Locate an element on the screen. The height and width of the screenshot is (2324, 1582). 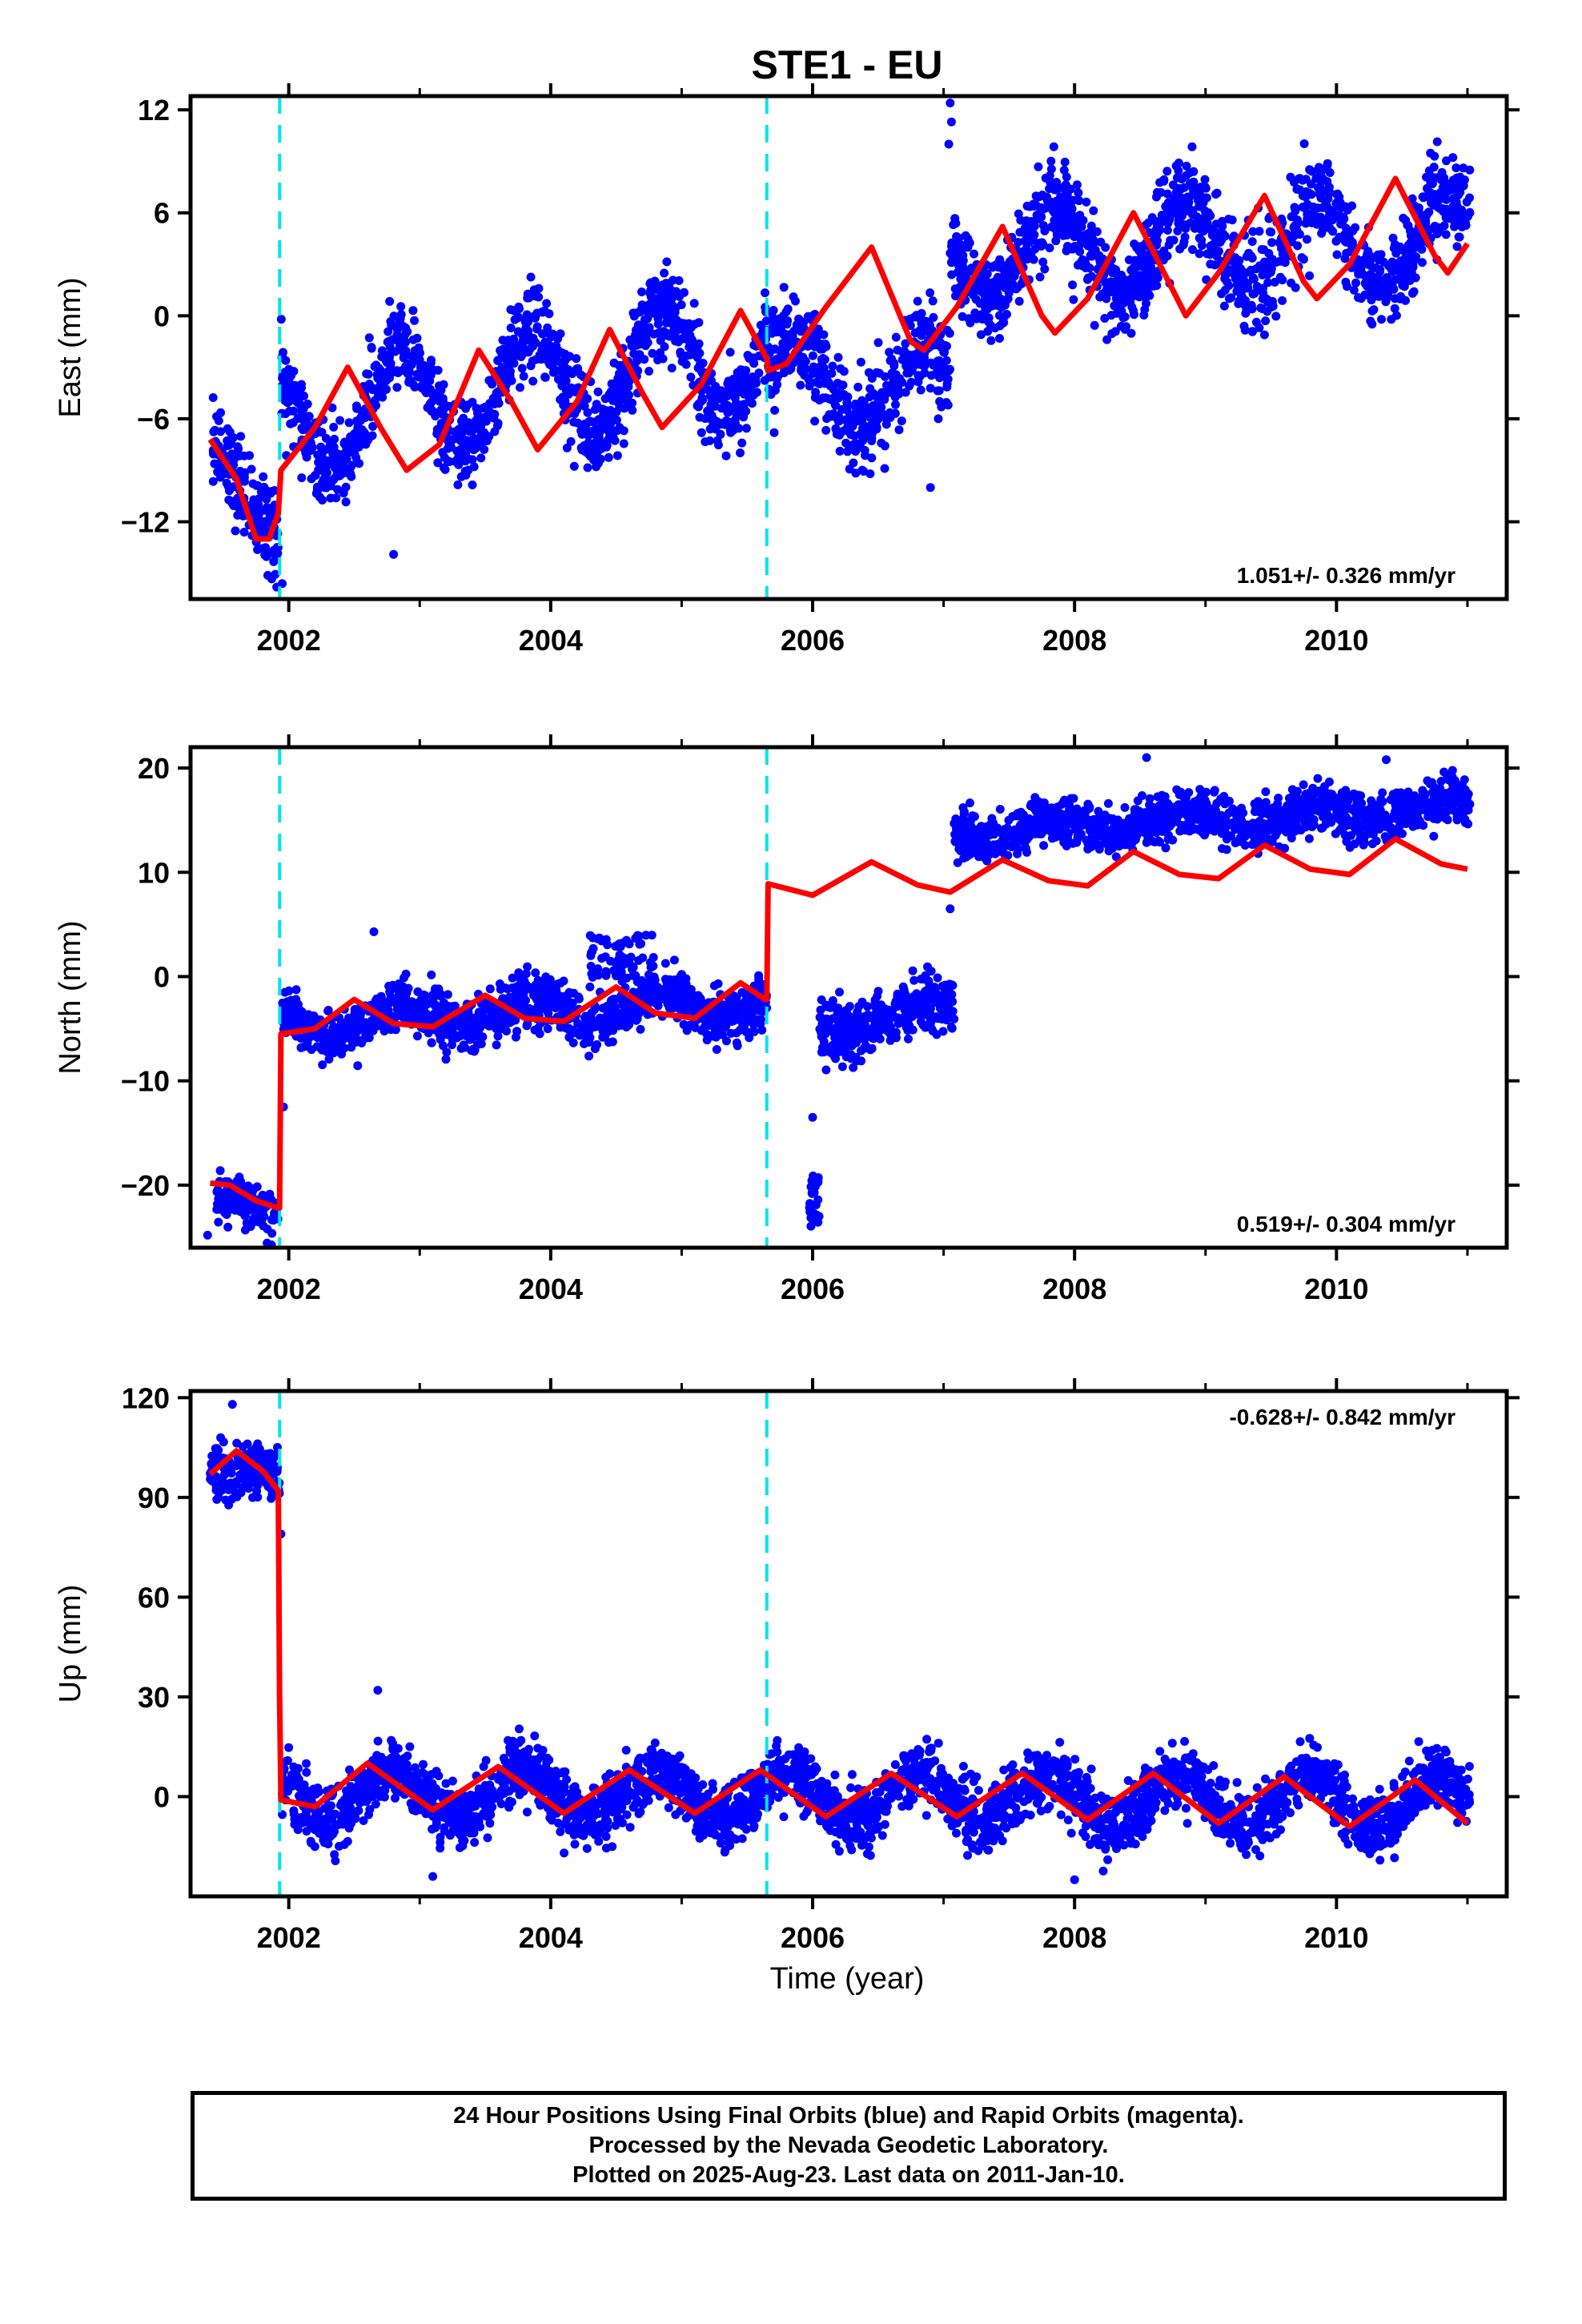
x-tick-label: 2004 is located at coordinates (551, 640).